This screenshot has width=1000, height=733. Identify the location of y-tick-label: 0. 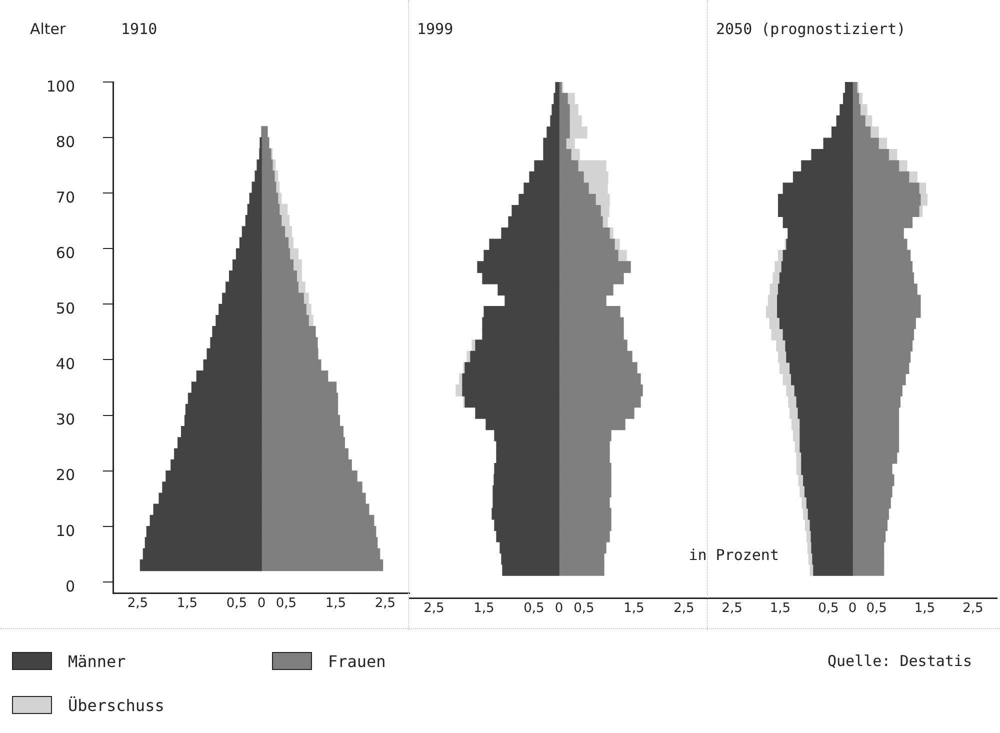
(70, 586).